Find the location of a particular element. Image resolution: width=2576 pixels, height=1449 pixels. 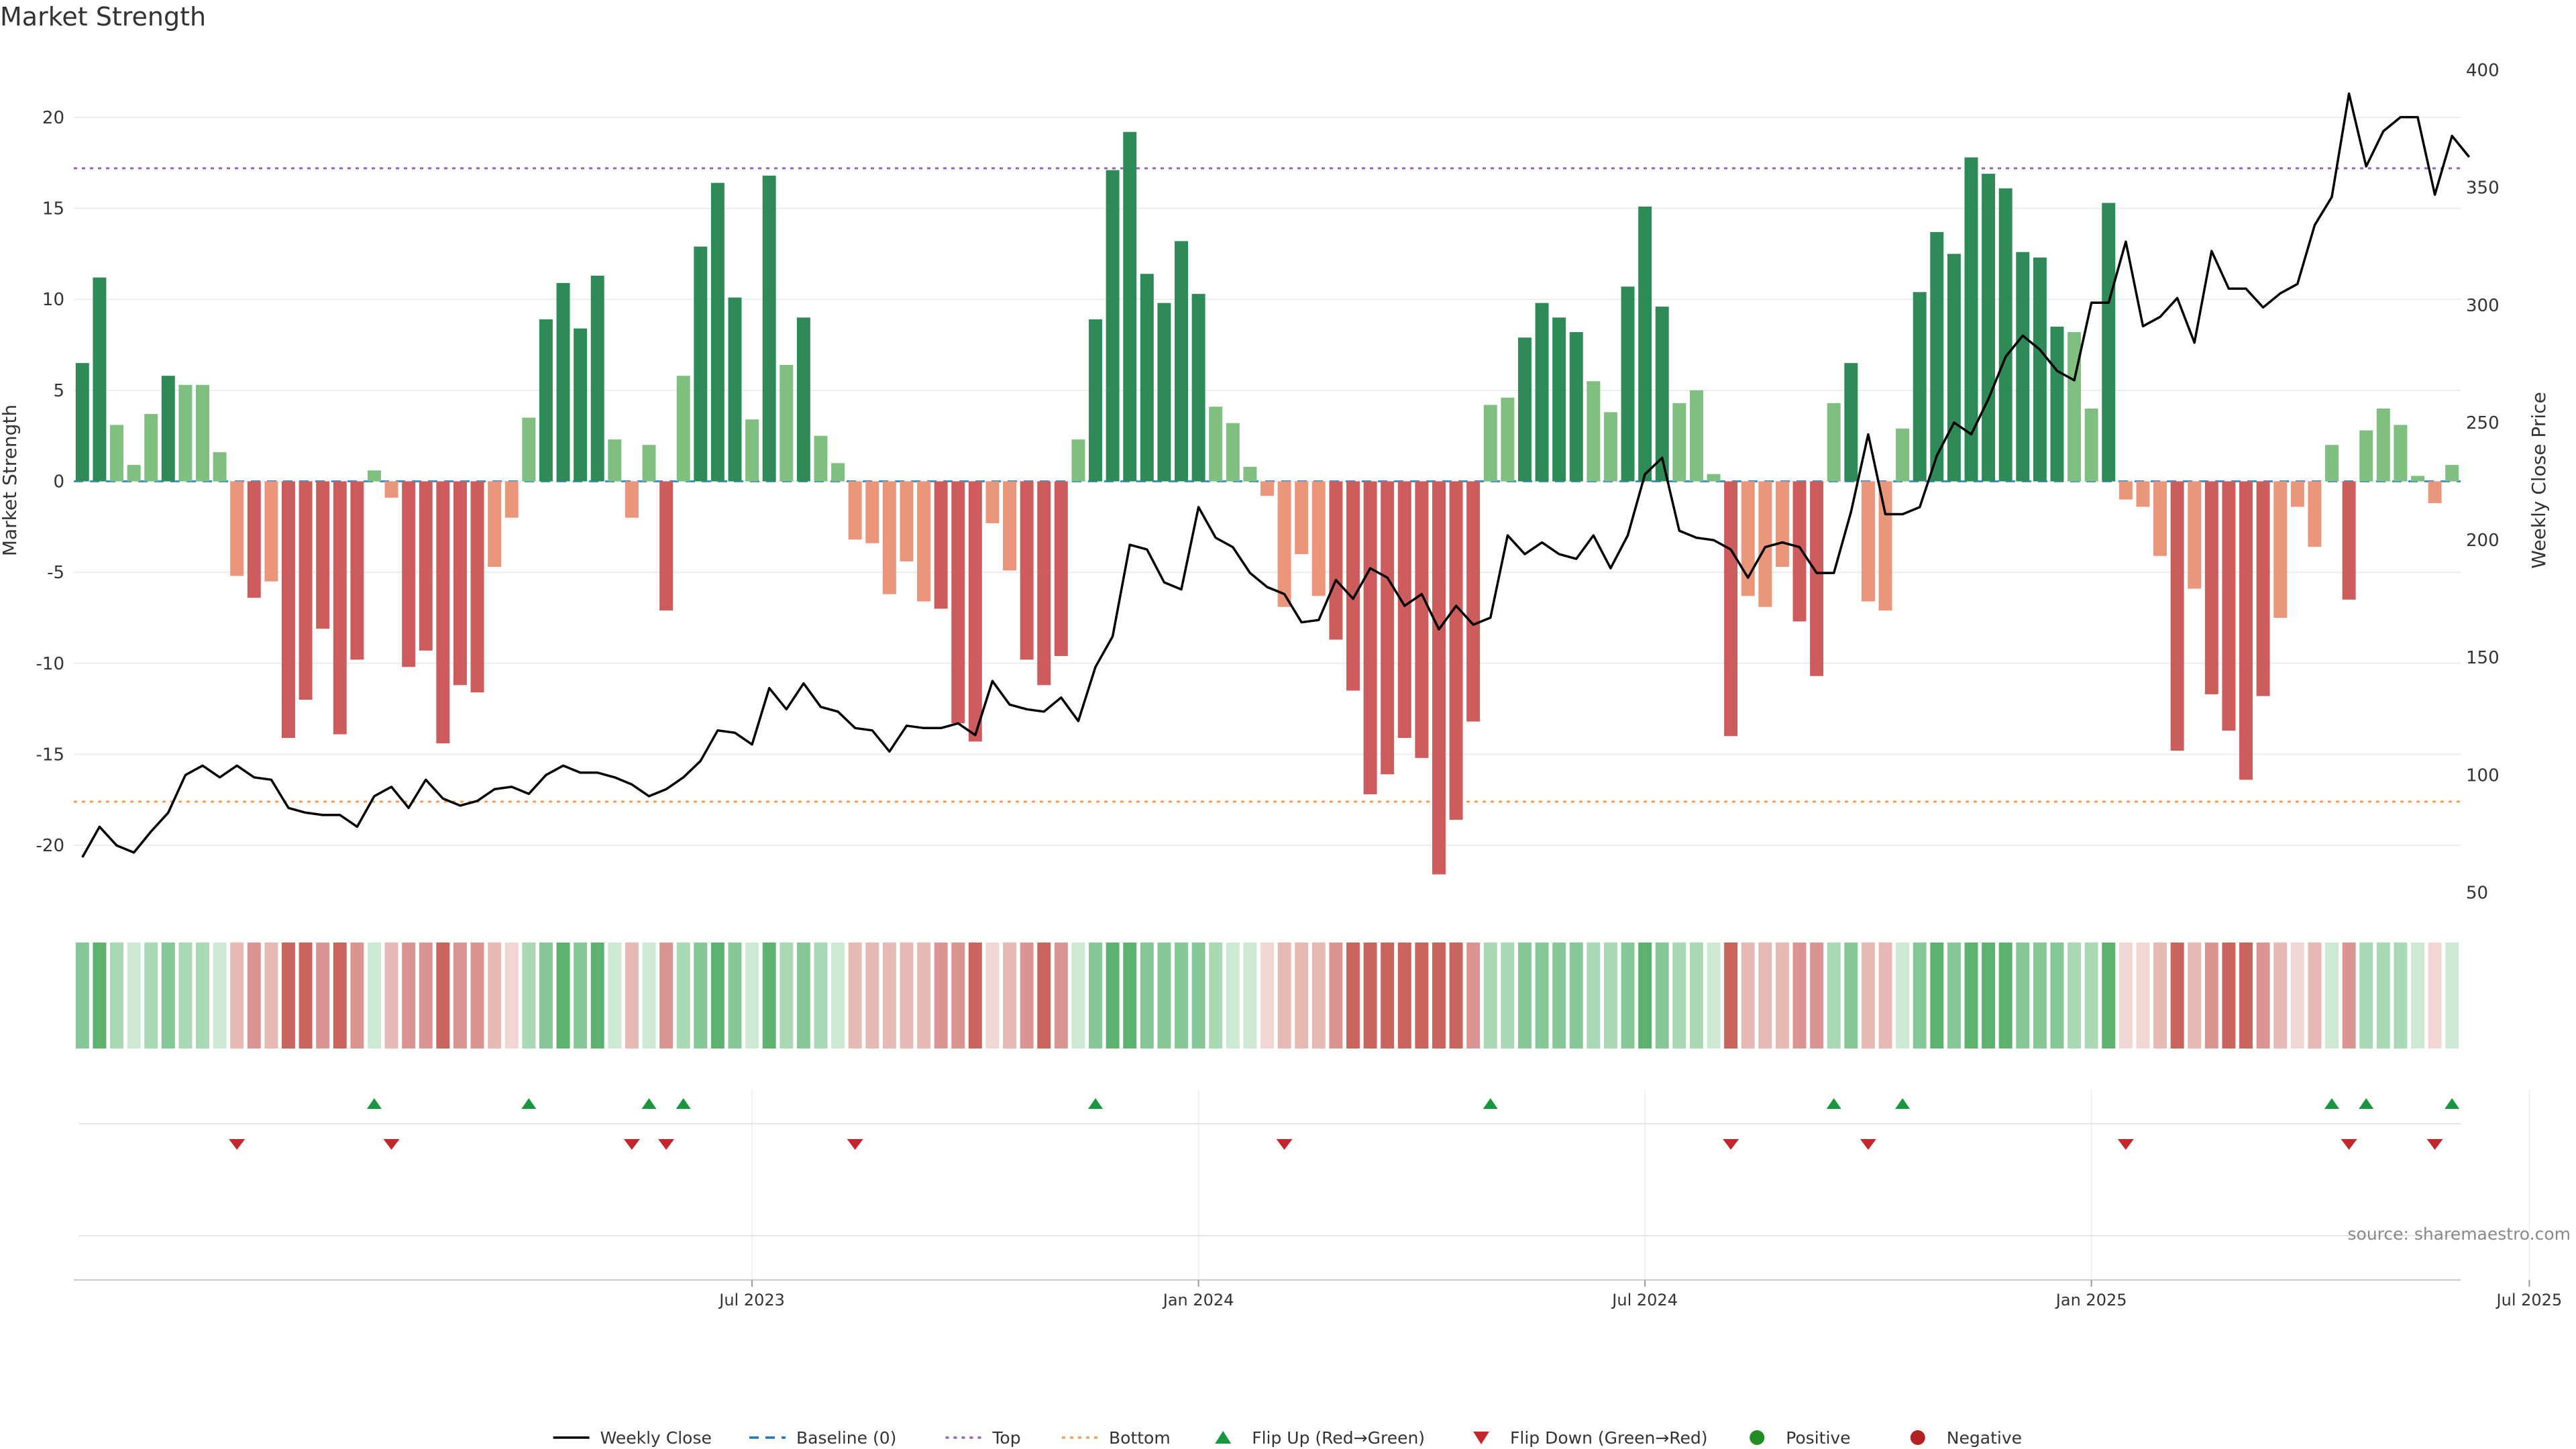

legend-symbol-flip-up is located at coordinates (1223, 1437).